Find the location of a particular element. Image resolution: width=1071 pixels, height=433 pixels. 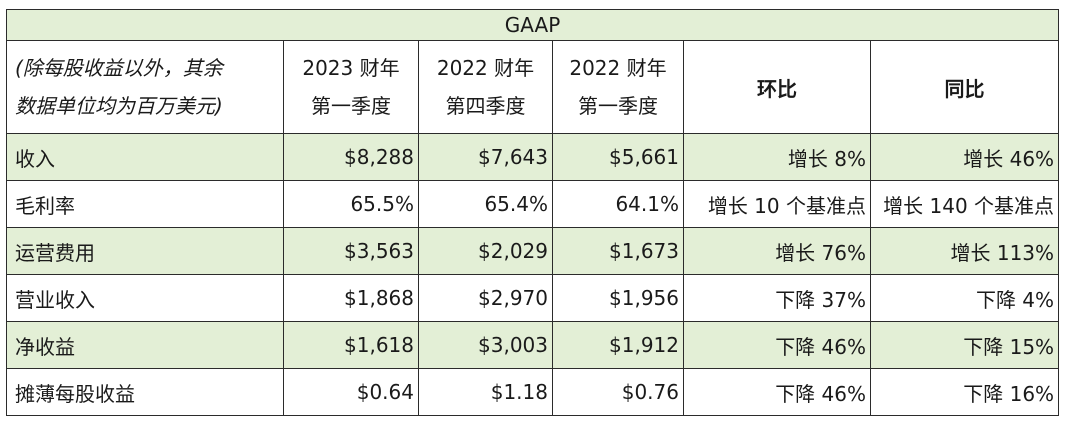

cell-fy2022-q1: $1,912 is located at coordinates (618, 345).